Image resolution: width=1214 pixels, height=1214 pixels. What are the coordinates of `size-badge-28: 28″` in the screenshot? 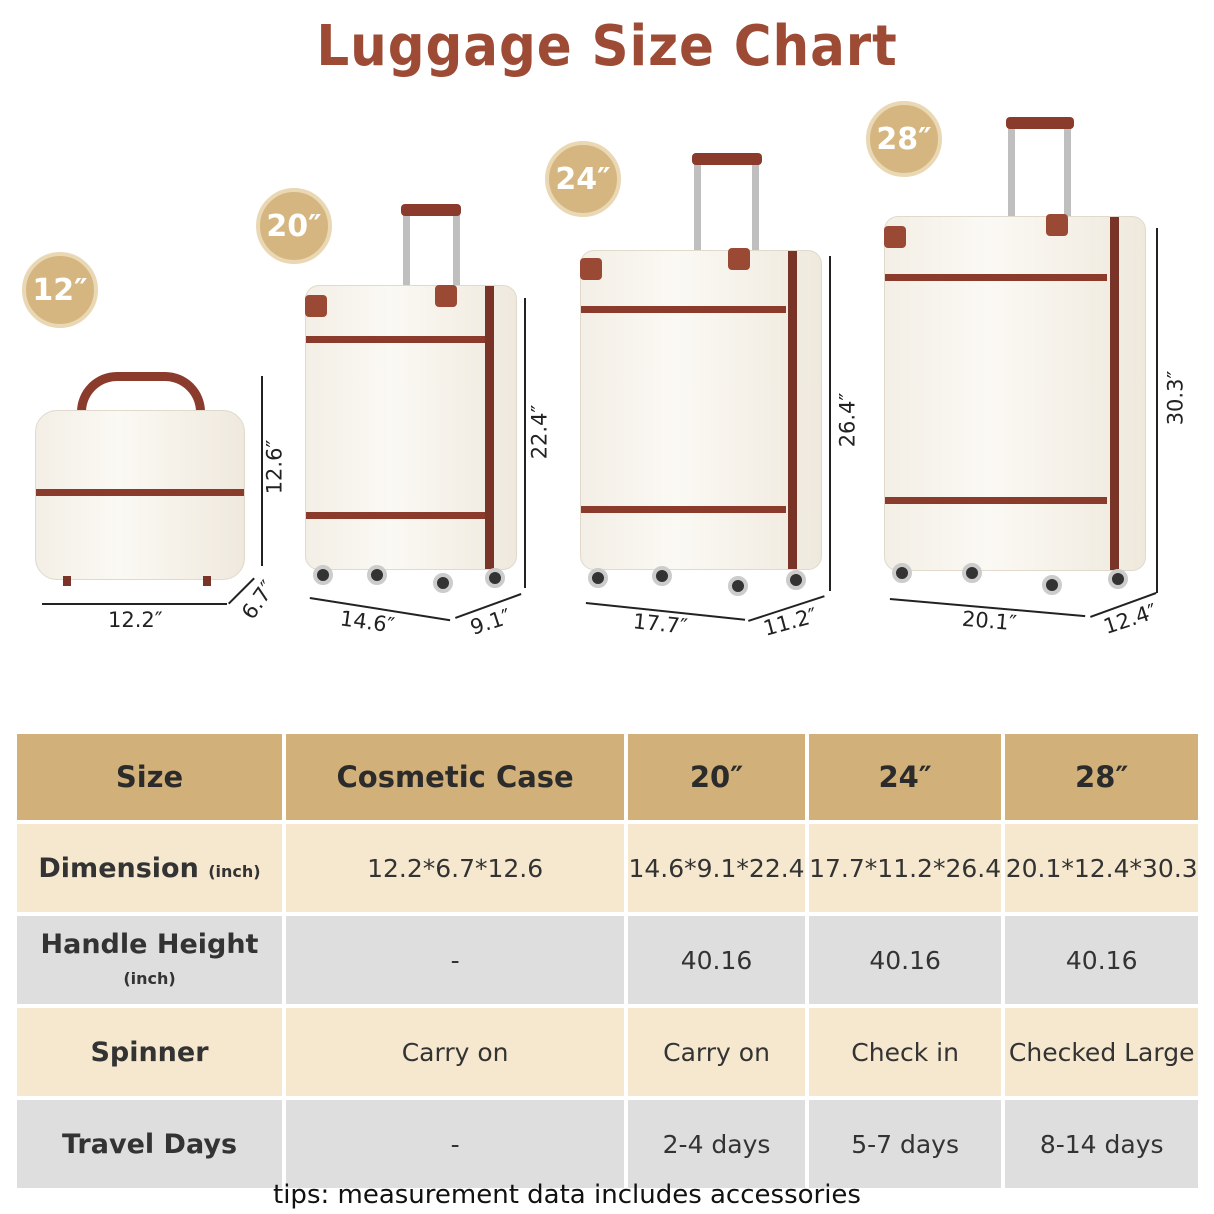 It's located at (904, 139).